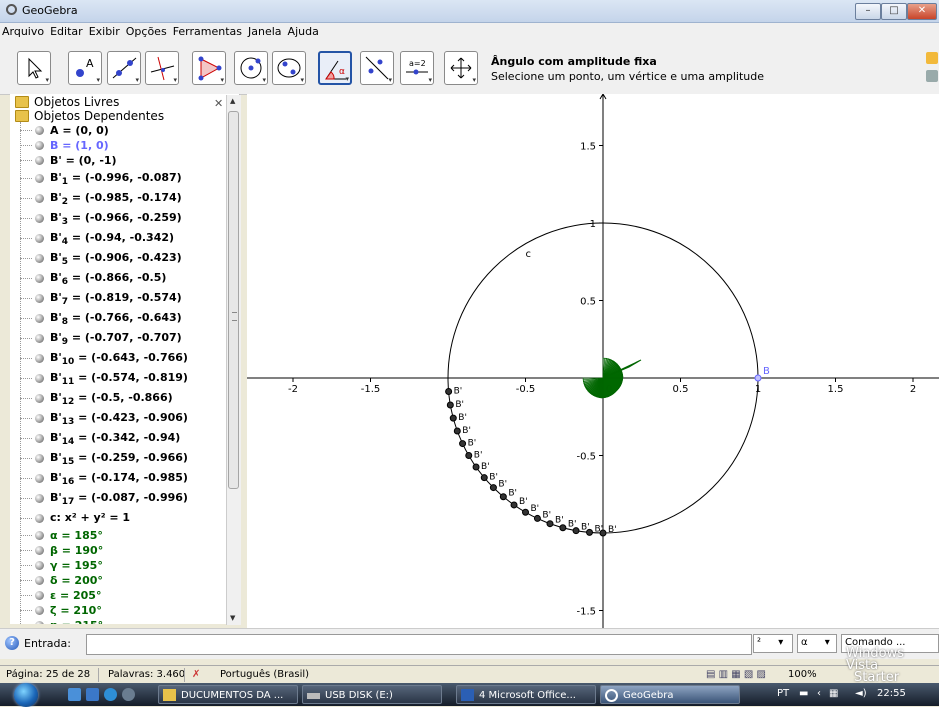  Describe the element at coordinates (101, 535) in the screenshot. I see `algebra-item: α = 185°` at that location.